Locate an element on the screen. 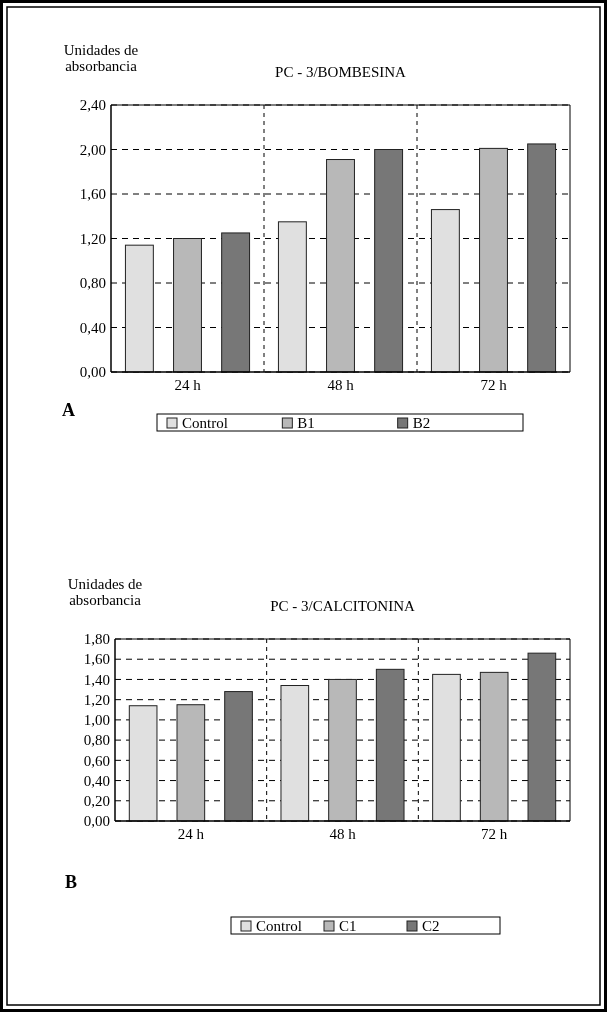 The height and width of the screenshot is (1012, 607). y-tick-label: 1,80 is located at coordinates (96, 639).